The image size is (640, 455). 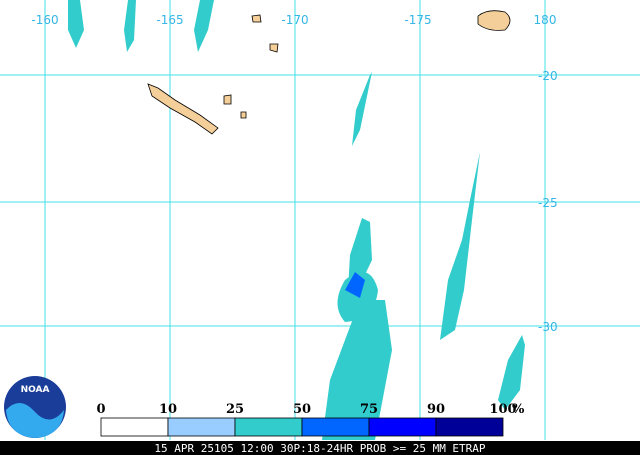 I want to click on lat-label: -20, so click(x=548, y=76).